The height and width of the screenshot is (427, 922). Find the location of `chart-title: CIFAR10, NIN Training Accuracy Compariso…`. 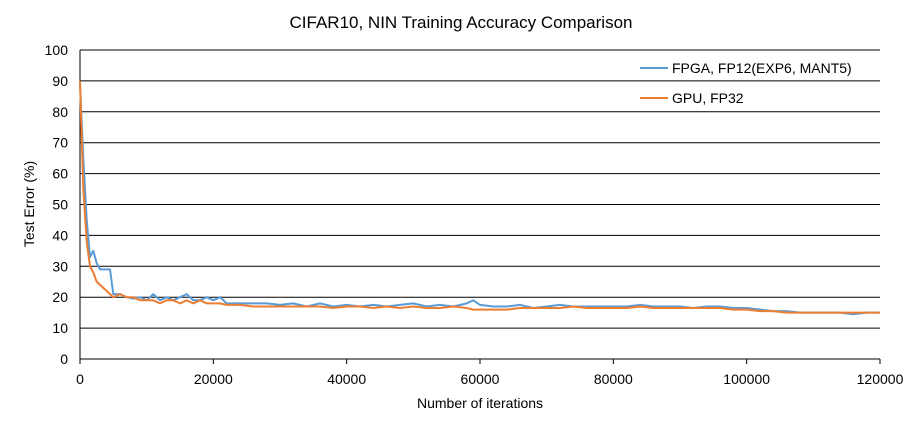

chart-title: CIFAR10, NIN Training Accuracy Compariso… is located at coordinates (461, 22).